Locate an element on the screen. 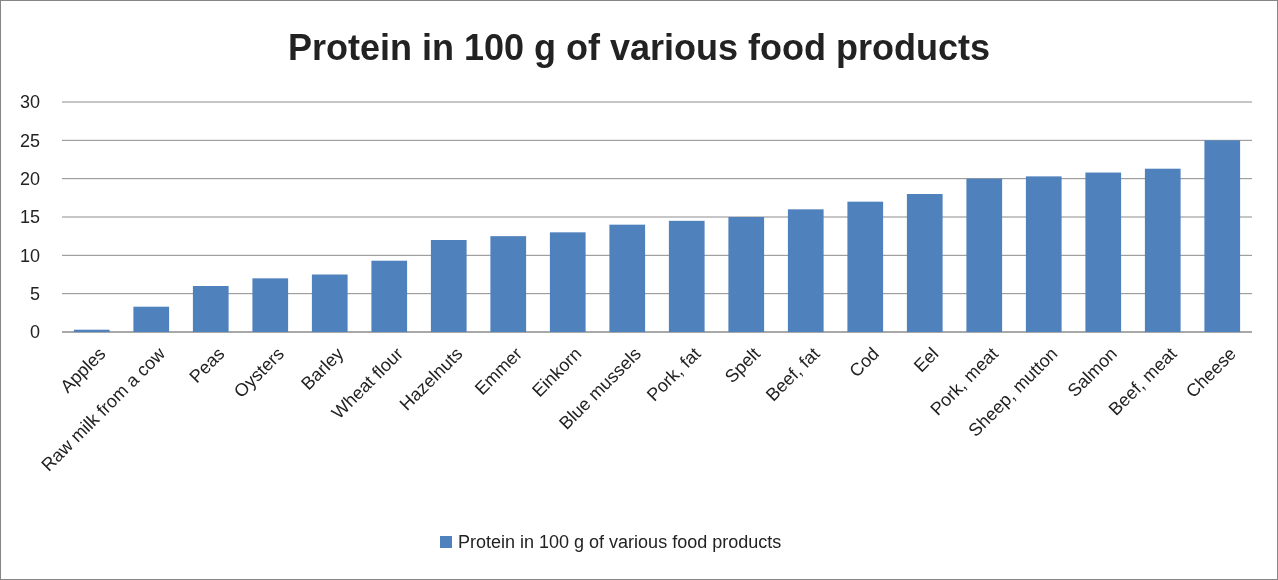  y-tick-label: 20 is located at coordinates (29, 178).